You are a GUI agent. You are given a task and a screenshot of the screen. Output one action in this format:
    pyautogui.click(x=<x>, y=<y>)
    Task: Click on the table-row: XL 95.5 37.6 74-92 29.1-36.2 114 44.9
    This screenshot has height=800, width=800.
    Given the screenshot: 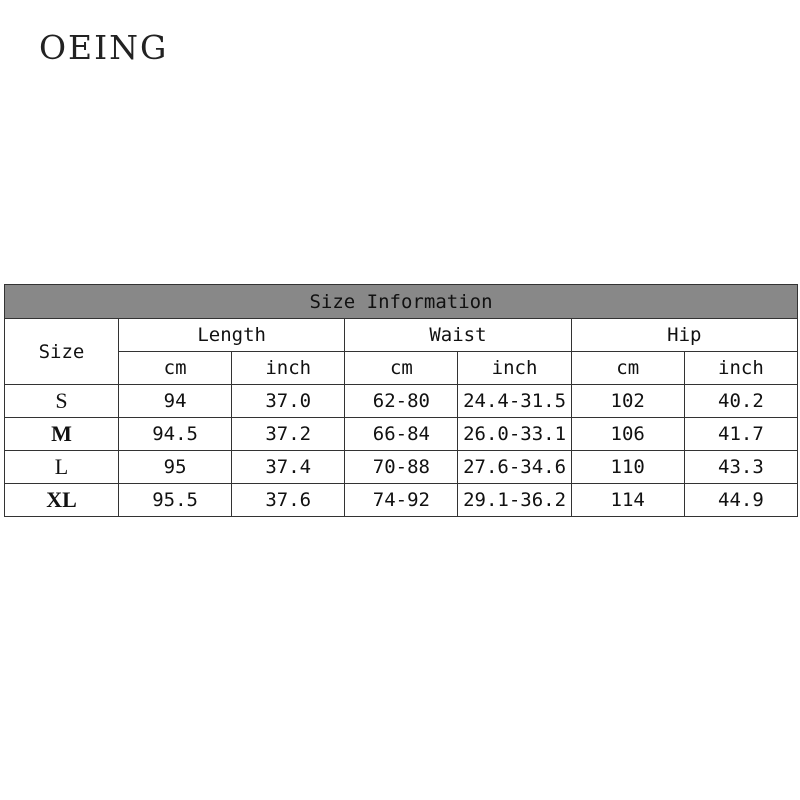 What is the action you would take?
    pyautogui.click(x=401, y=500)
    